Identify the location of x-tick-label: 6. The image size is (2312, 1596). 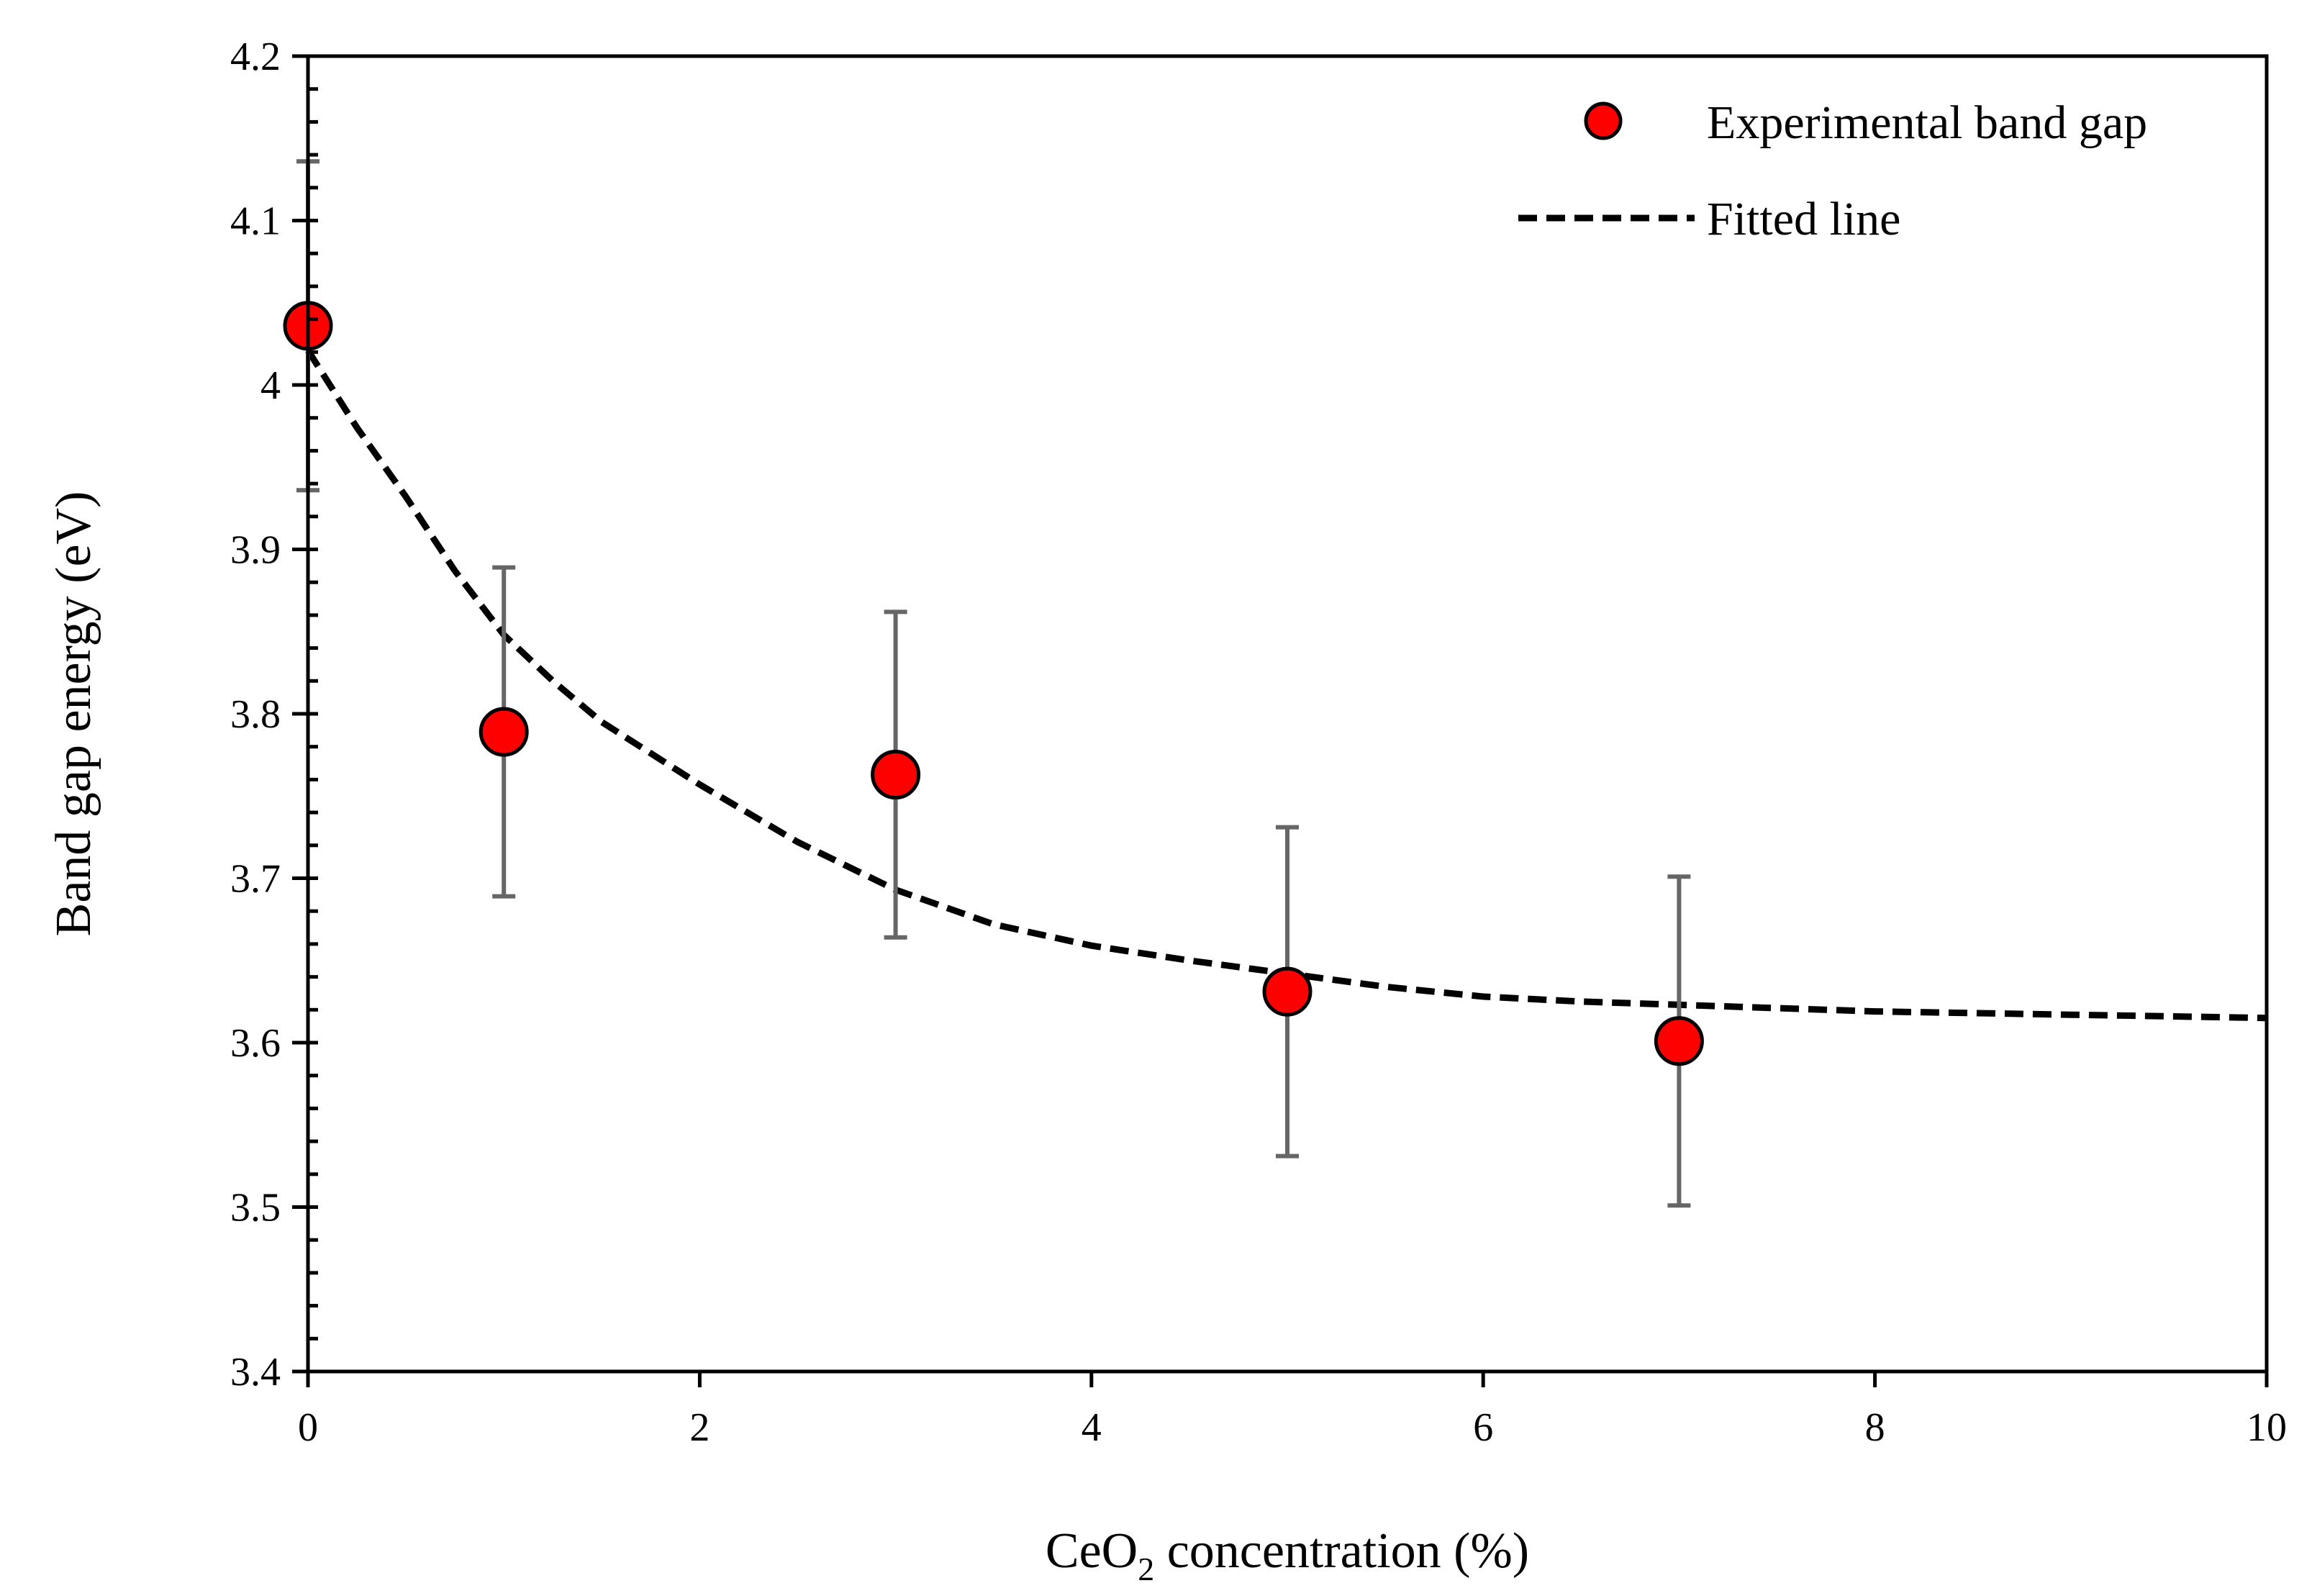
(1483, 1427).